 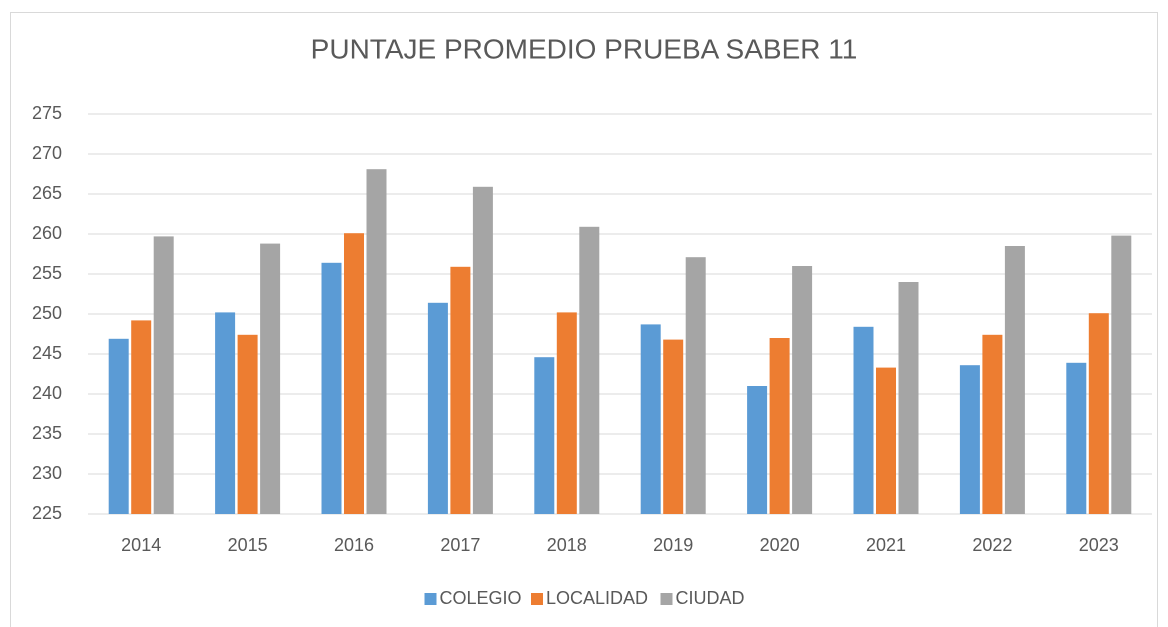 I want to click on x-tick-label: 2018, so click(x=567, y=545).